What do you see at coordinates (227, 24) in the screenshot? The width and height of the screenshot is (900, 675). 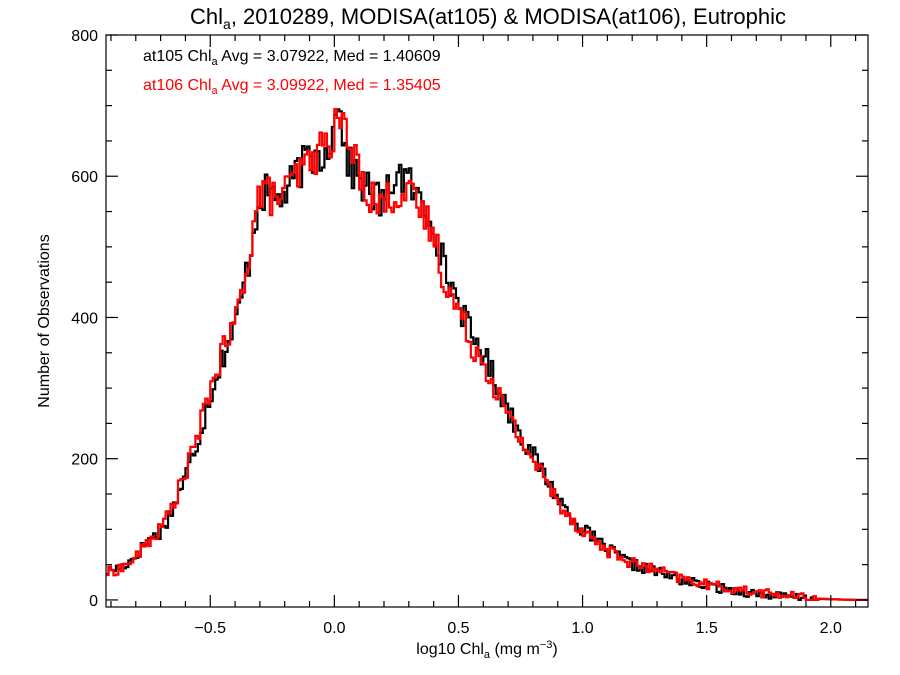 I see `chart-title-sub: a` at bounding box center [227, 24].